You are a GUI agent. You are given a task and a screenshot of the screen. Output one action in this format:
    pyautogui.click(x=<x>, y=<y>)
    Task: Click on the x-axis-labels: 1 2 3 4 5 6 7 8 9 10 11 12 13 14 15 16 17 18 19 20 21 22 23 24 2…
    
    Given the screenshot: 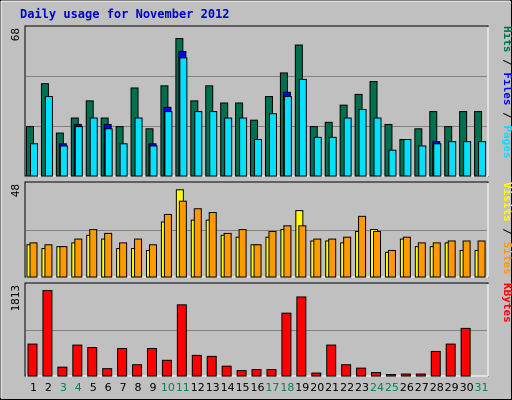 What is the action you would take?
    pyautogui.click(x=259, y=387)
    